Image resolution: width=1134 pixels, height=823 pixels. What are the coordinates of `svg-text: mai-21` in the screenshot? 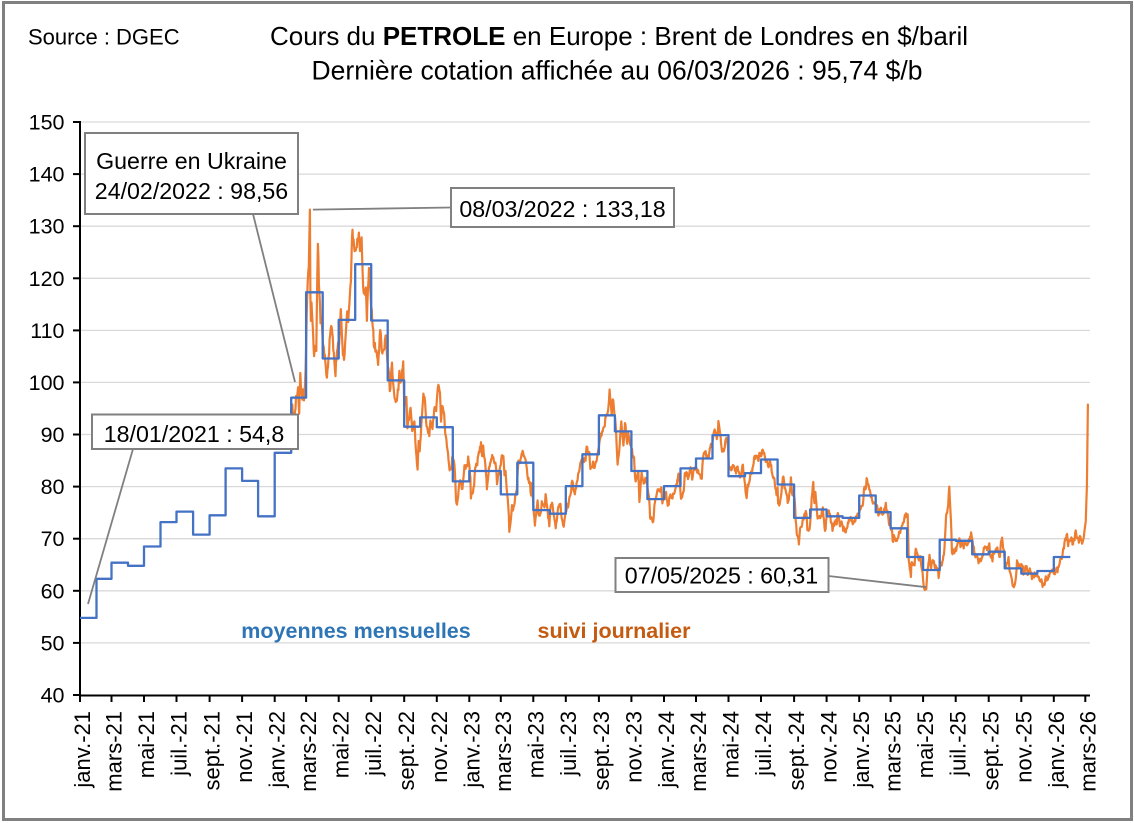 It's located at (146, 744).